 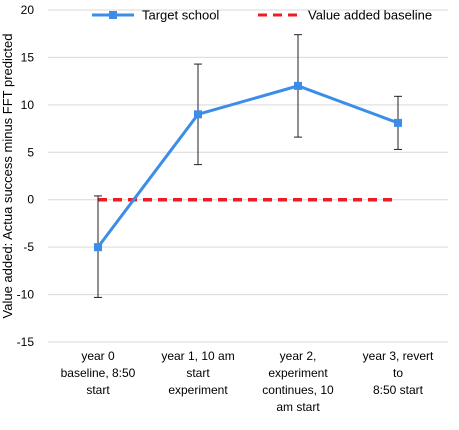 What do you see at coordinates (113, 15) in the screenshot?
I see `legend-marker` at bounding box center [113, 15].